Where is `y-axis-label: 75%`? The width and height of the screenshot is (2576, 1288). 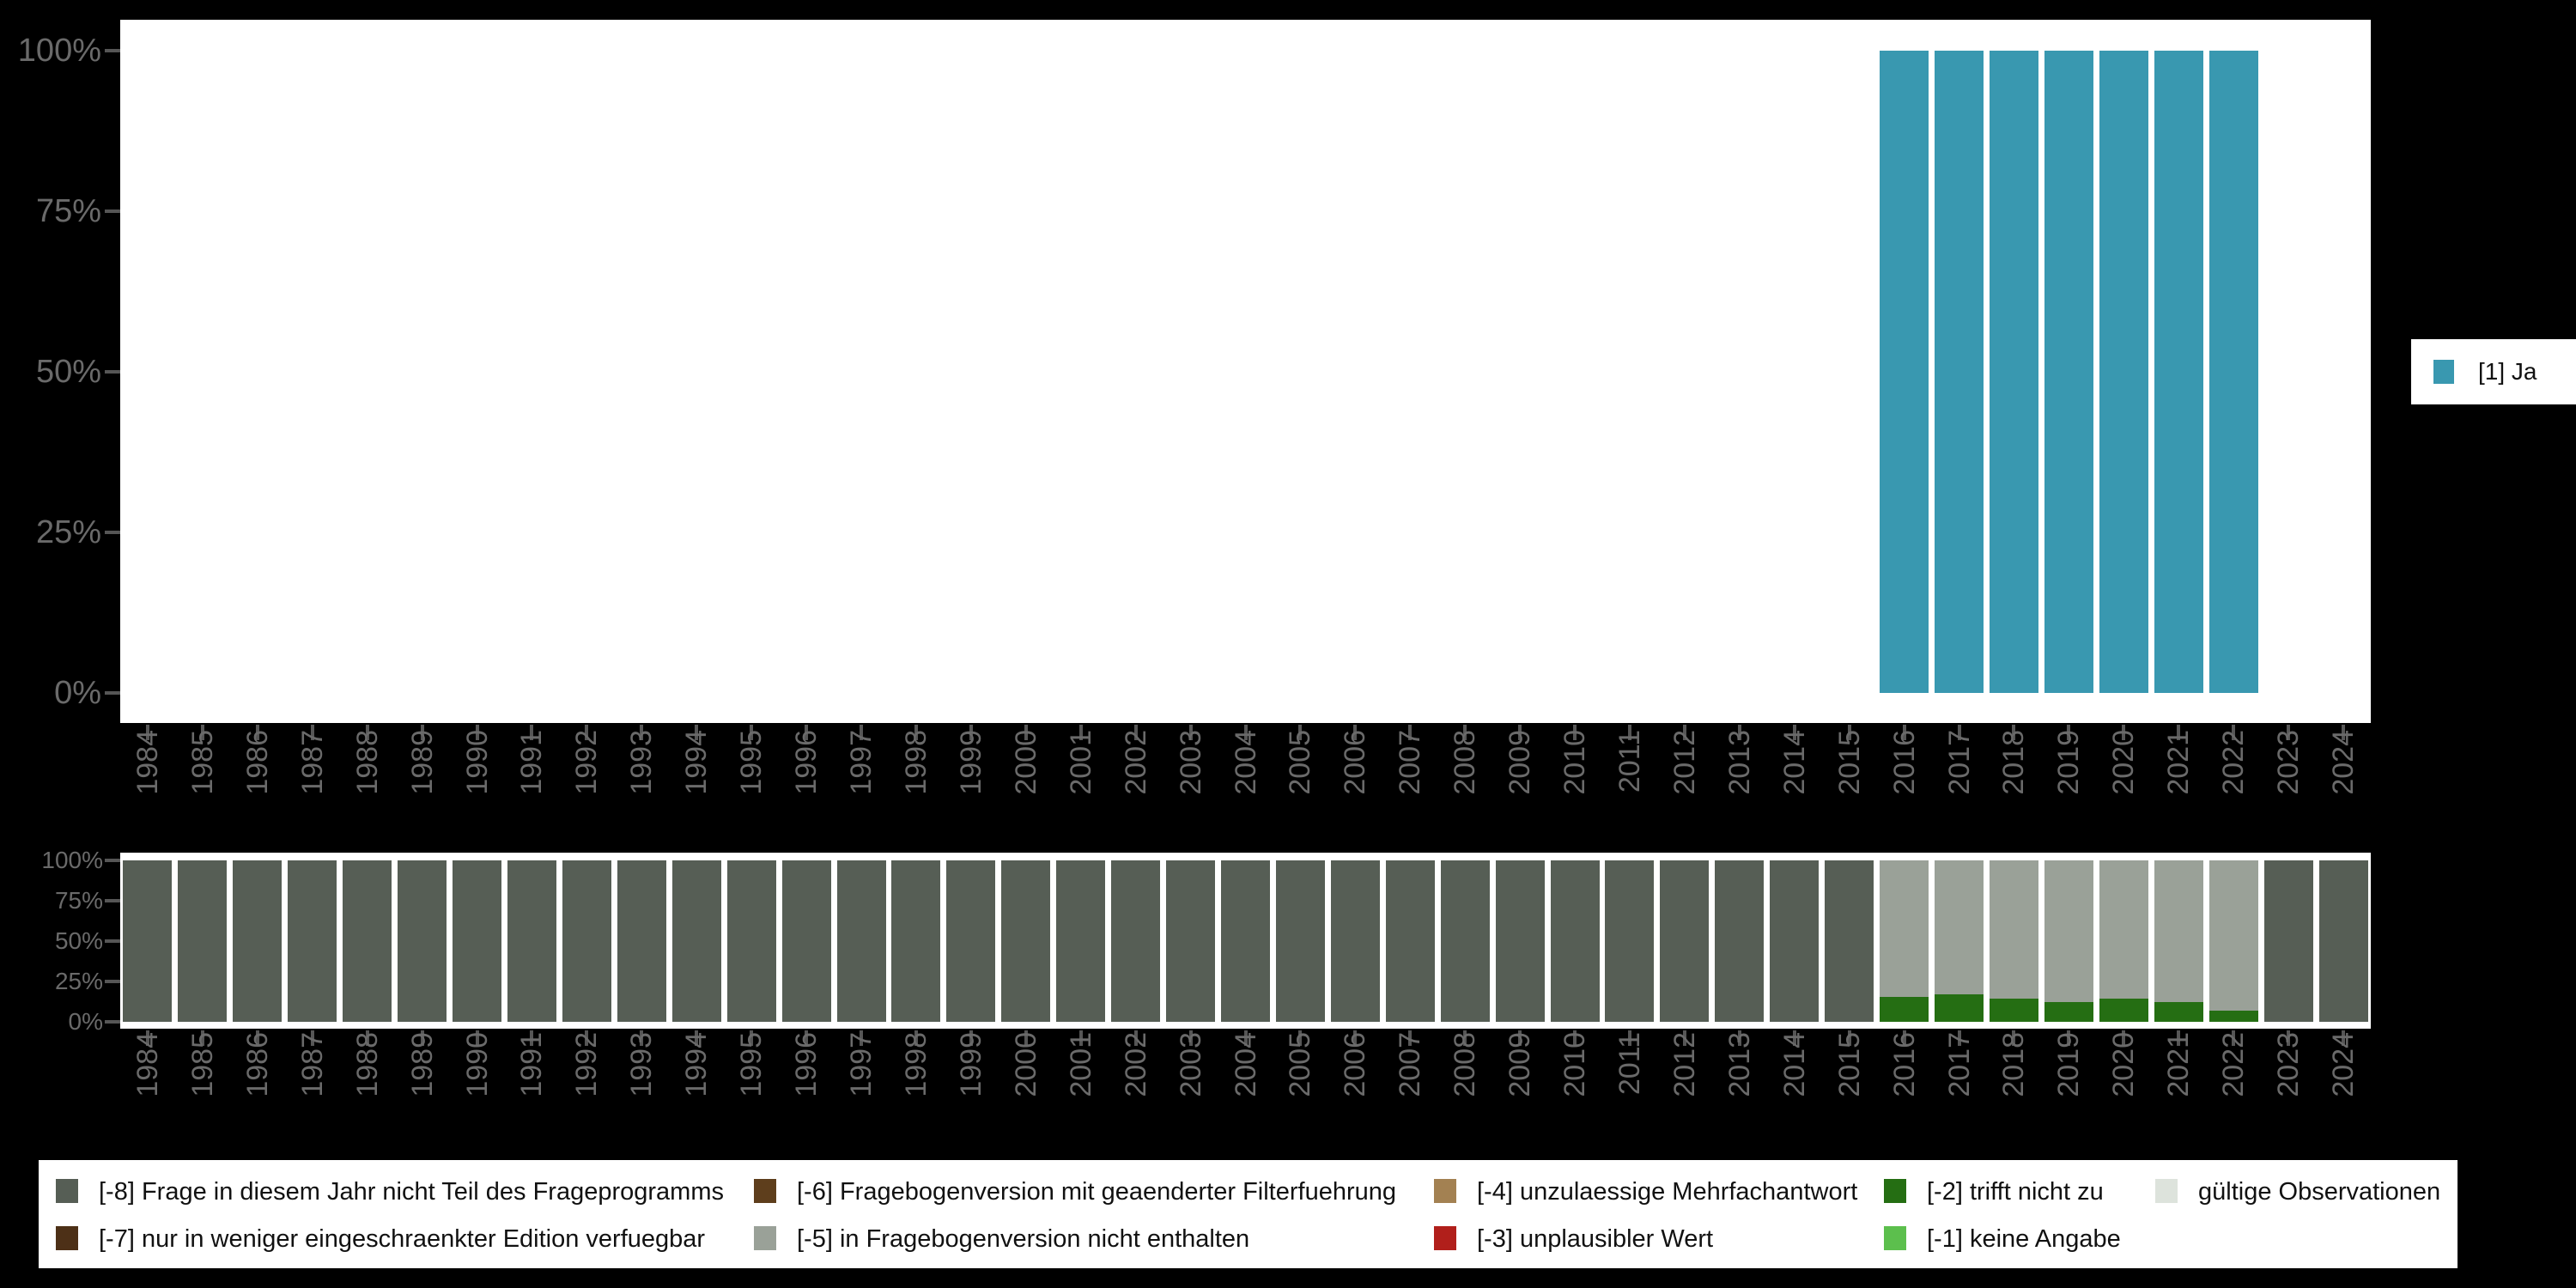
y-axis-label: 75% is located at coordinates (68, 211).